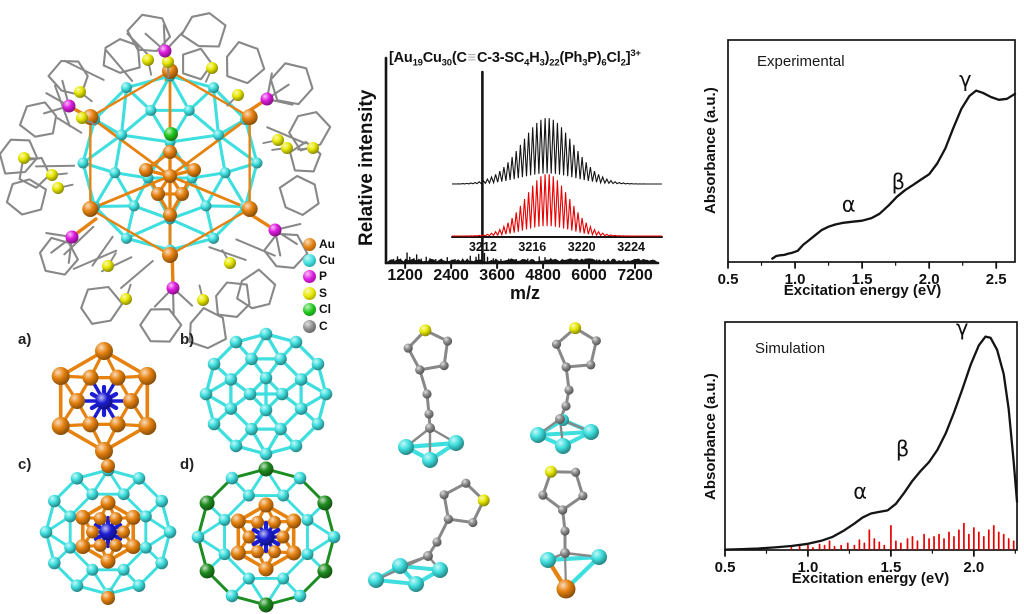  I want to click on legend-item: C, so click(319, 326).